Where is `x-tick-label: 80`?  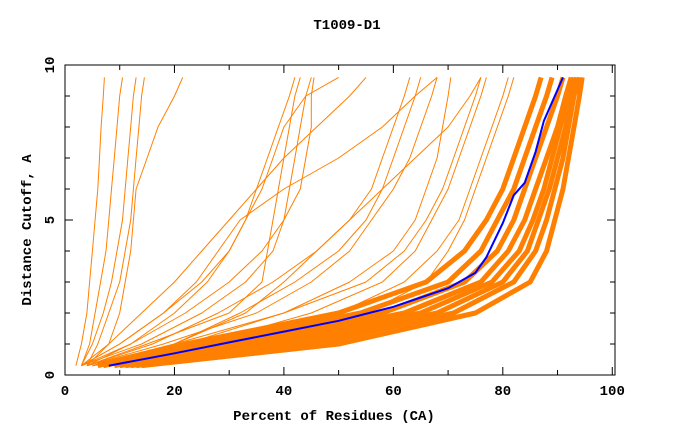
x-tick-label: 80 is located at coordinates (502, 392).